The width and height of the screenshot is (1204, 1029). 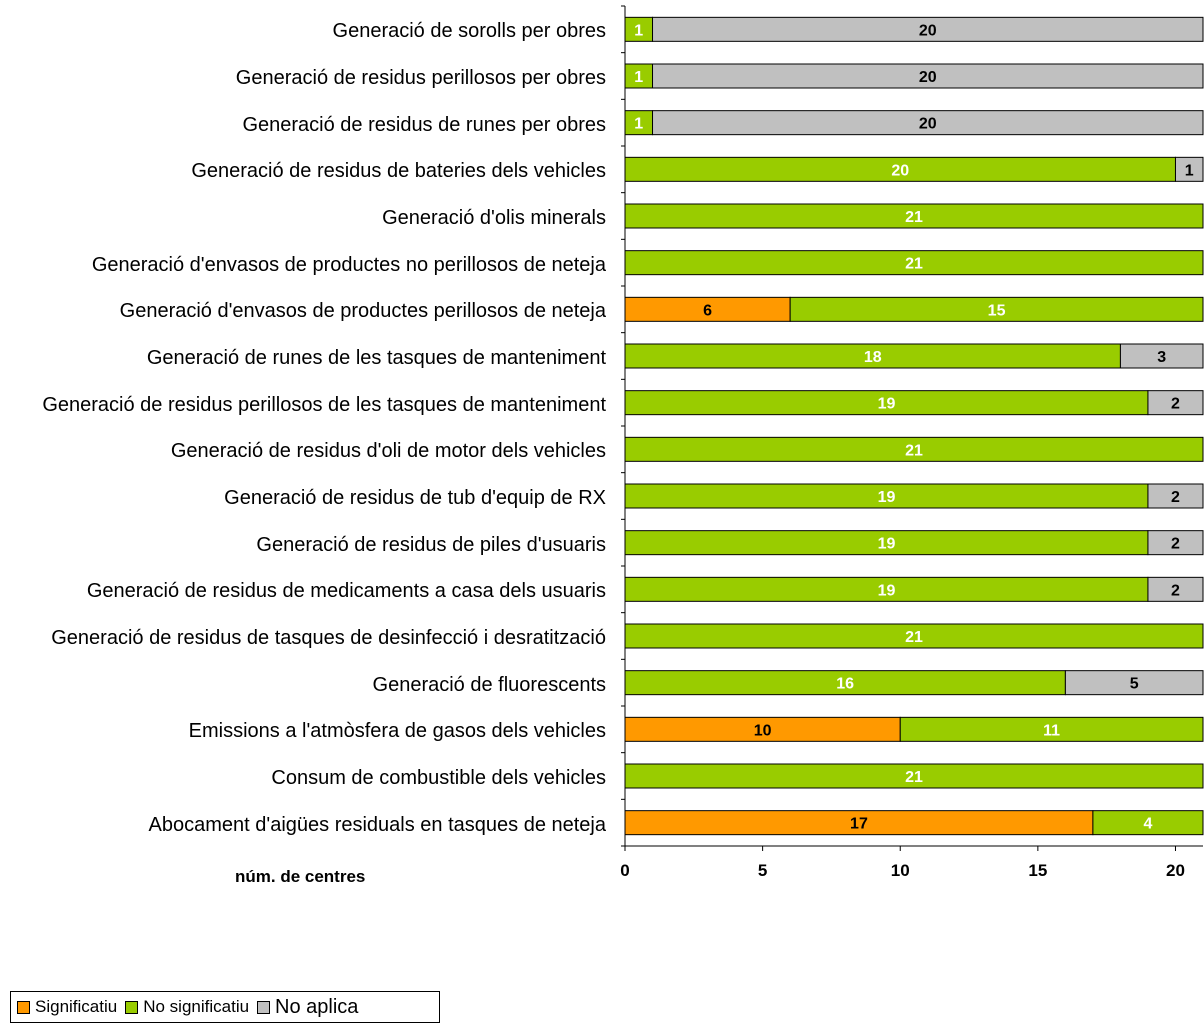 I want to click on category-label: Consum de combustible dels vehicles, so click(x=438, y=778).